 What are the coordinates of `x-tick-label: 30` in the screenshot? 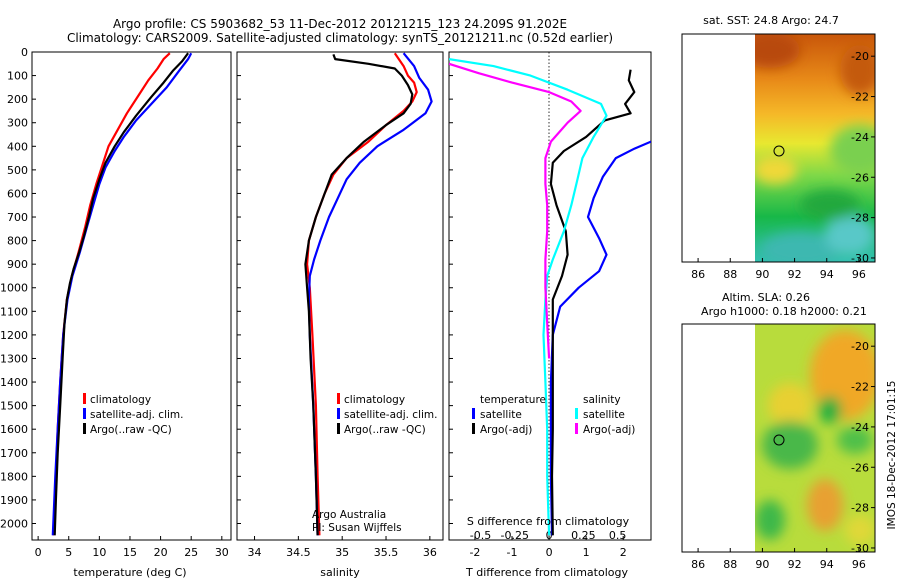 It's located at (222, 552).